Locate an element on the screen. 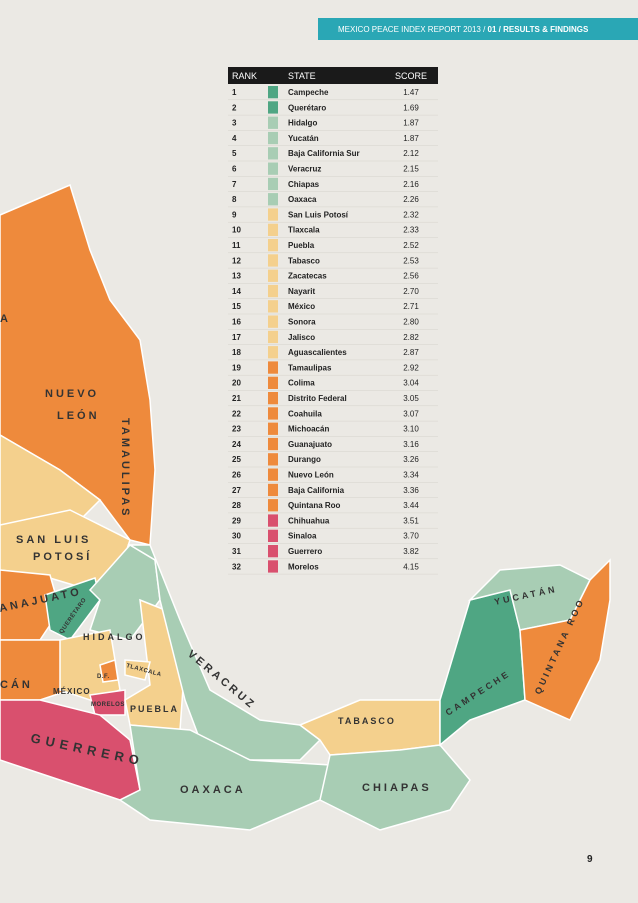 The width and height of the screenshot is (638, 903). rank: 27 is located at coordinates (236, 490).